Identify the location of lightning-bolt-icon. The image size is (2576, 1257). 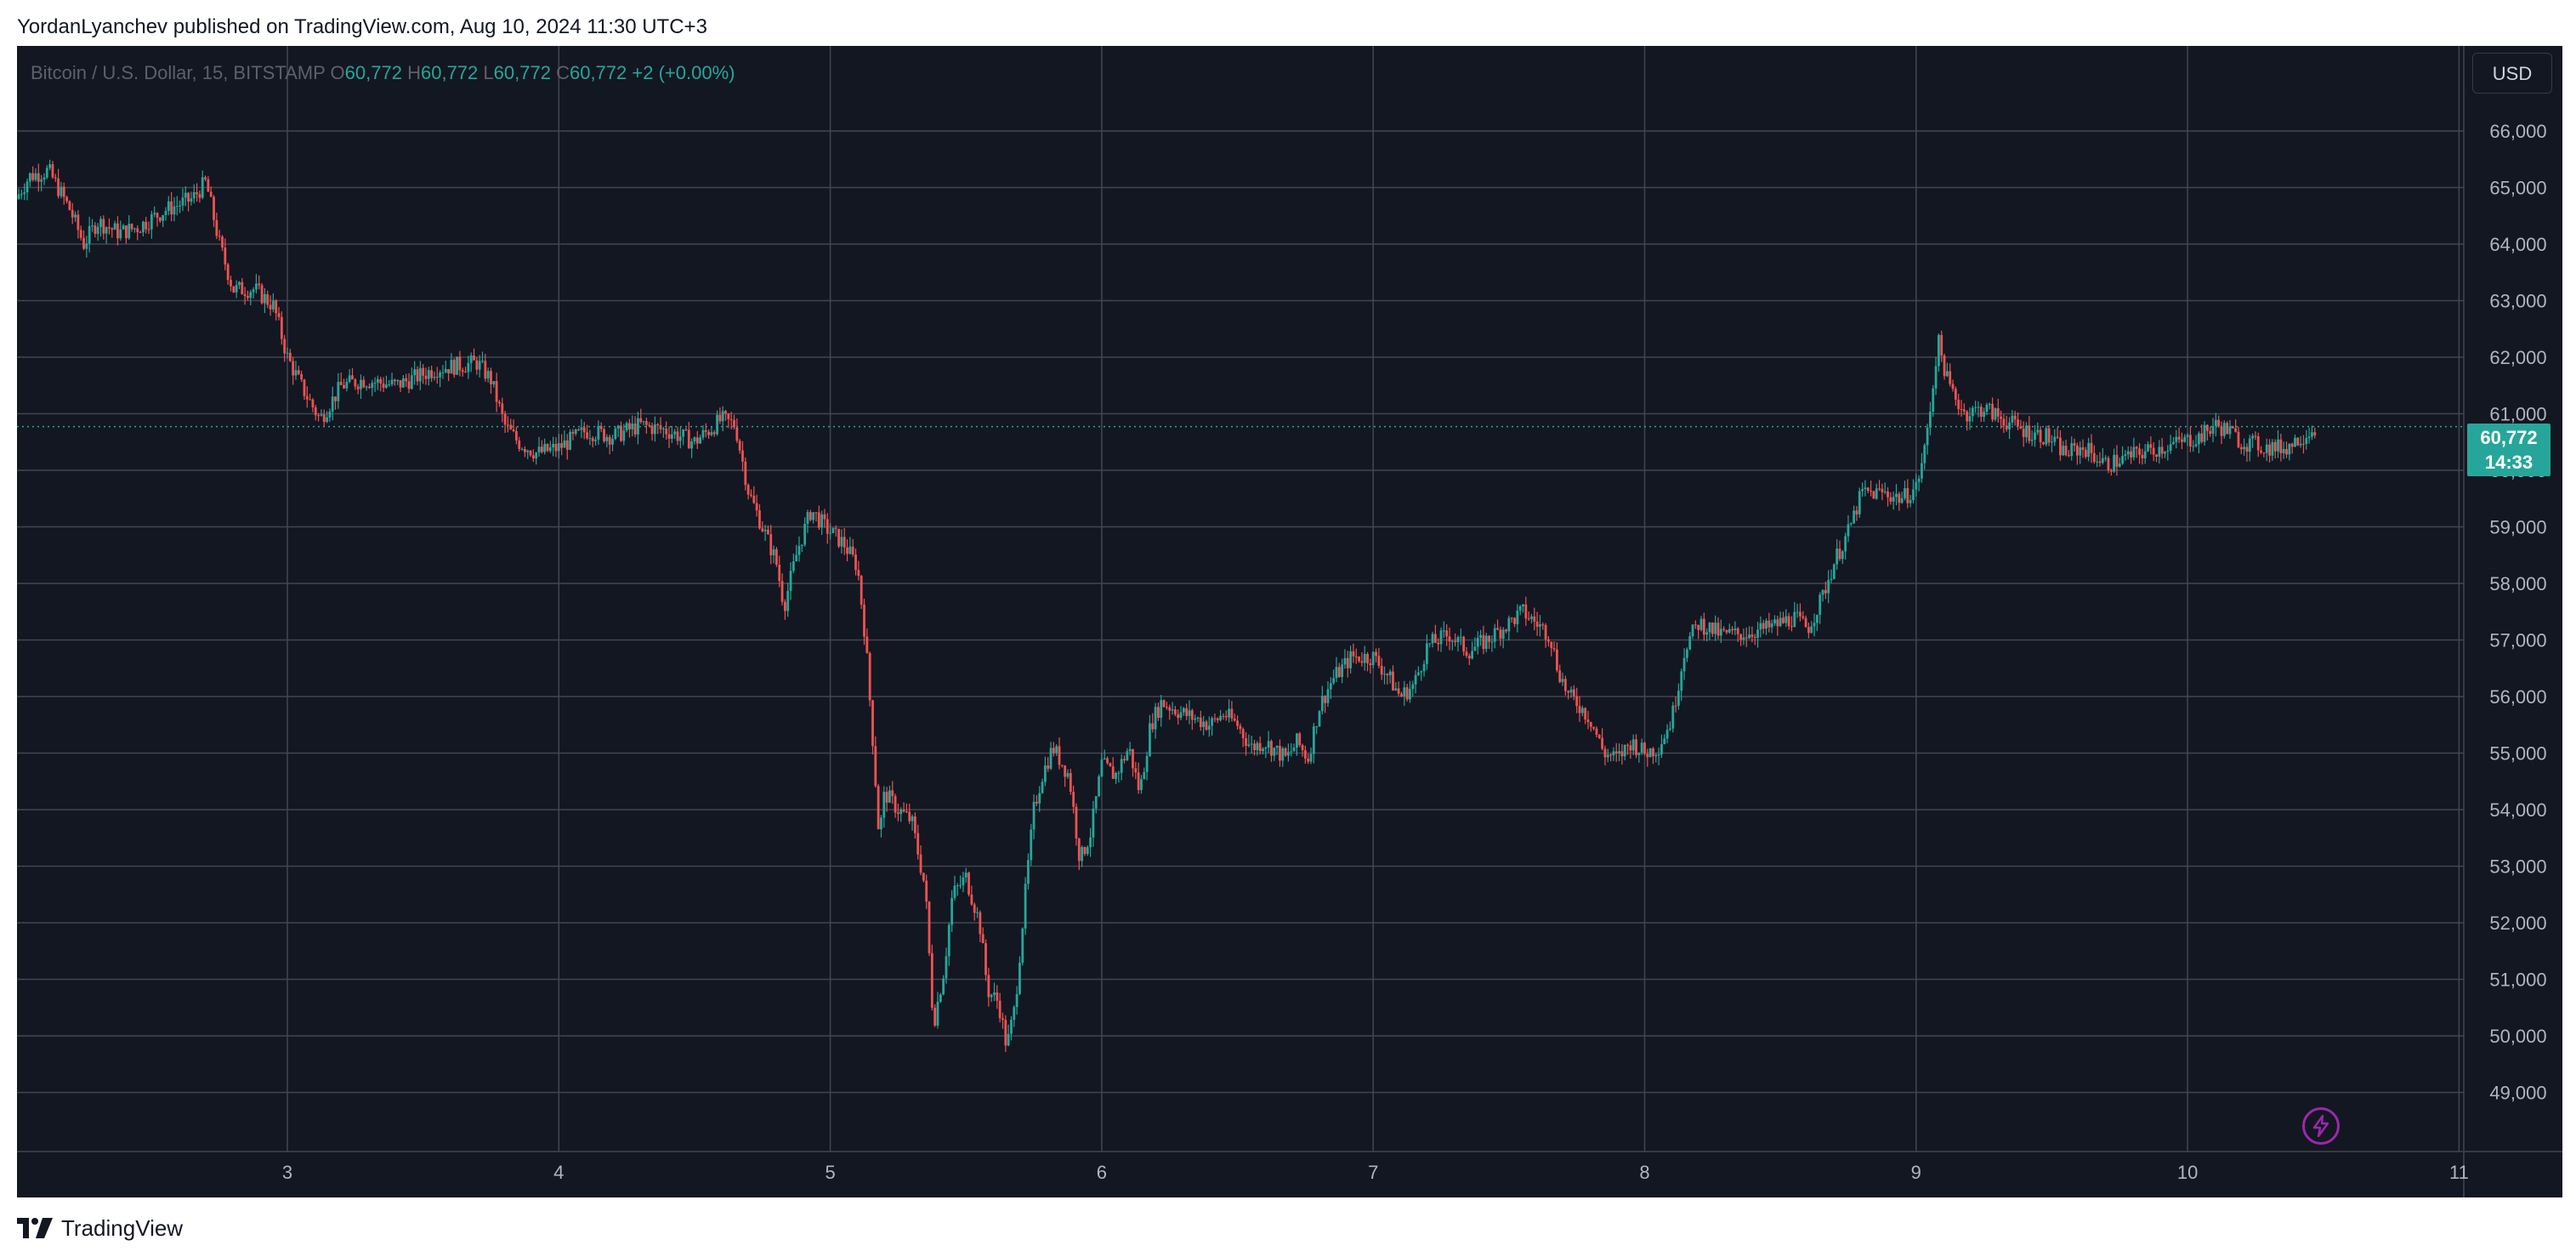
(2321, 1126).